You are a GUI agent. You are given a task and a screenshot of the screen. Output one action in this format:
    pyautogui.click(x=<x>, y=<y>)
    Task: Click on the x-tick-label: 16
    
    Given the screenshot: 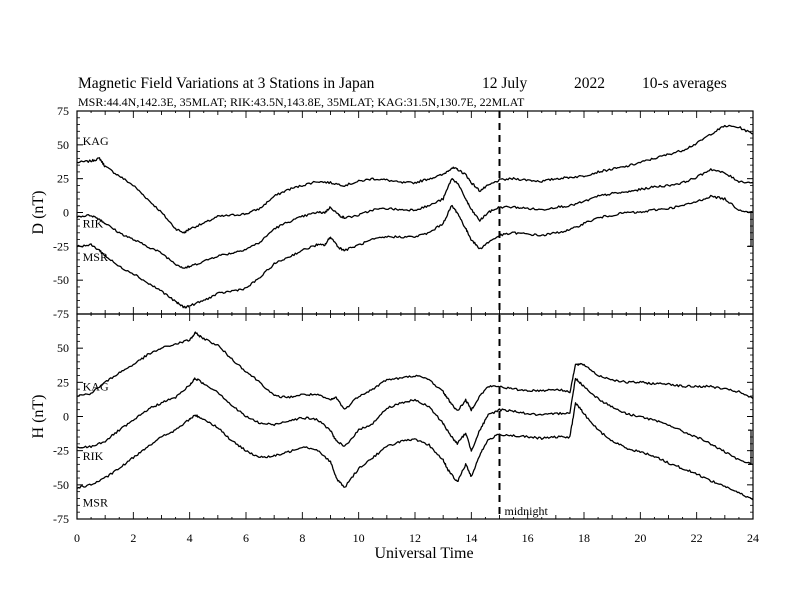 What is the action you would take?
    pyautogui.click(x=528, y=538)
    